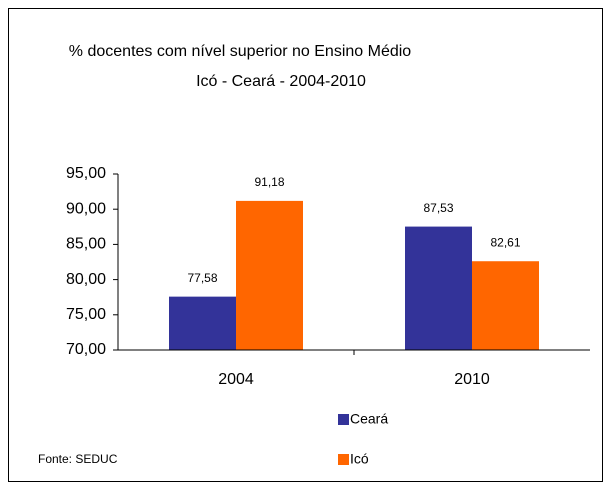 This screenshot has width=611, height=486. What do you see at coordinates (86, 173) in the screenshot?
I see `y-tick-label: 95,00` at bounding box center [86, 173].